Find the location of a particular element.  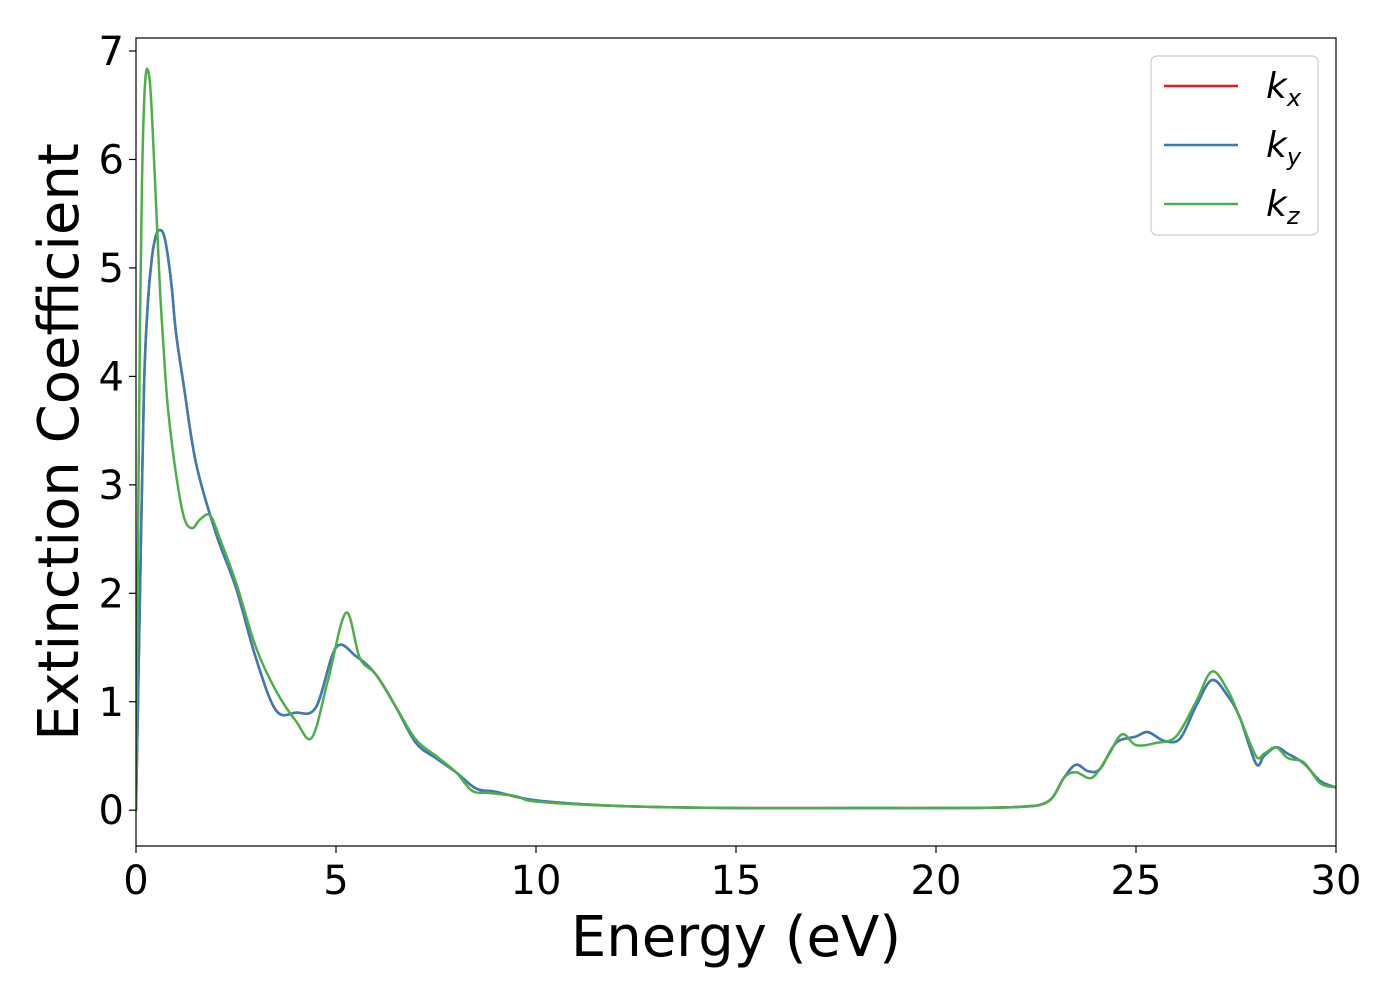

x-tick-label: 30 is located at coordinates (1336, 881).